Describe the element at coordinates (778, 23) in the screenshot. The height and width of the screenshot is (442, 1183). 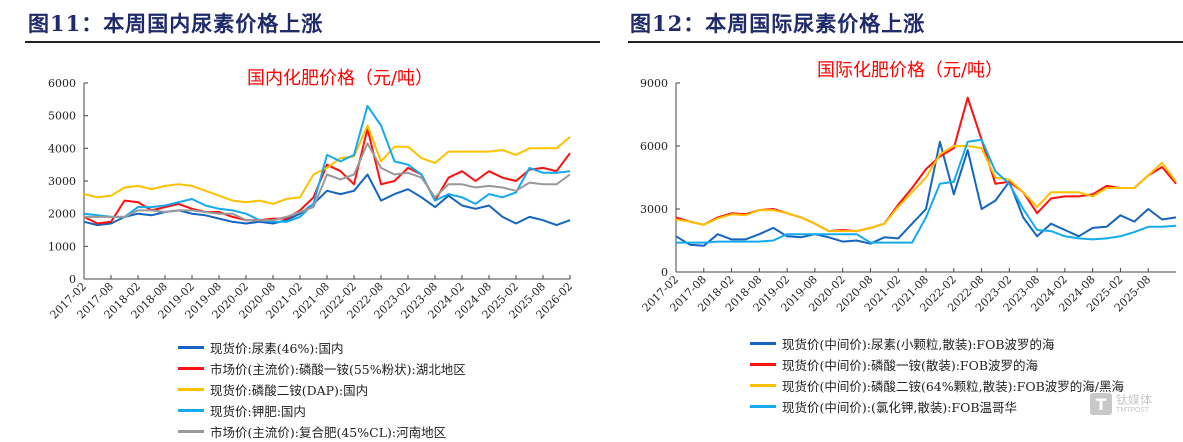
I see `figure-12-title: 图12：本周国际尿素价格上涨` at that location.